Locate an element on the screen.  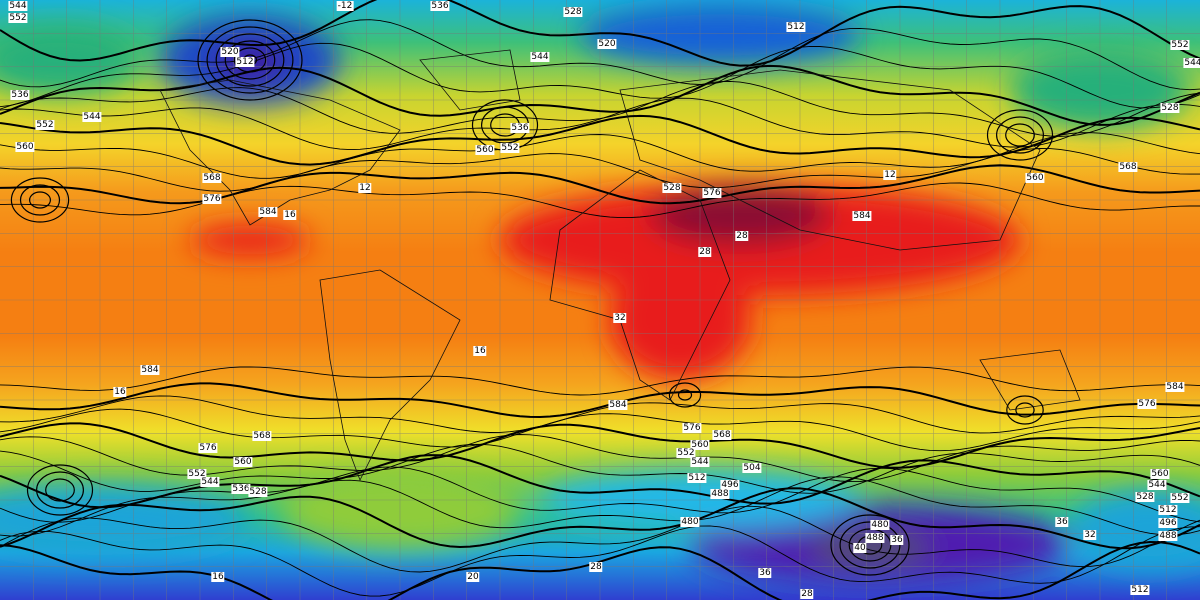
contour-label: 504 is located at coordinates (752, 468).